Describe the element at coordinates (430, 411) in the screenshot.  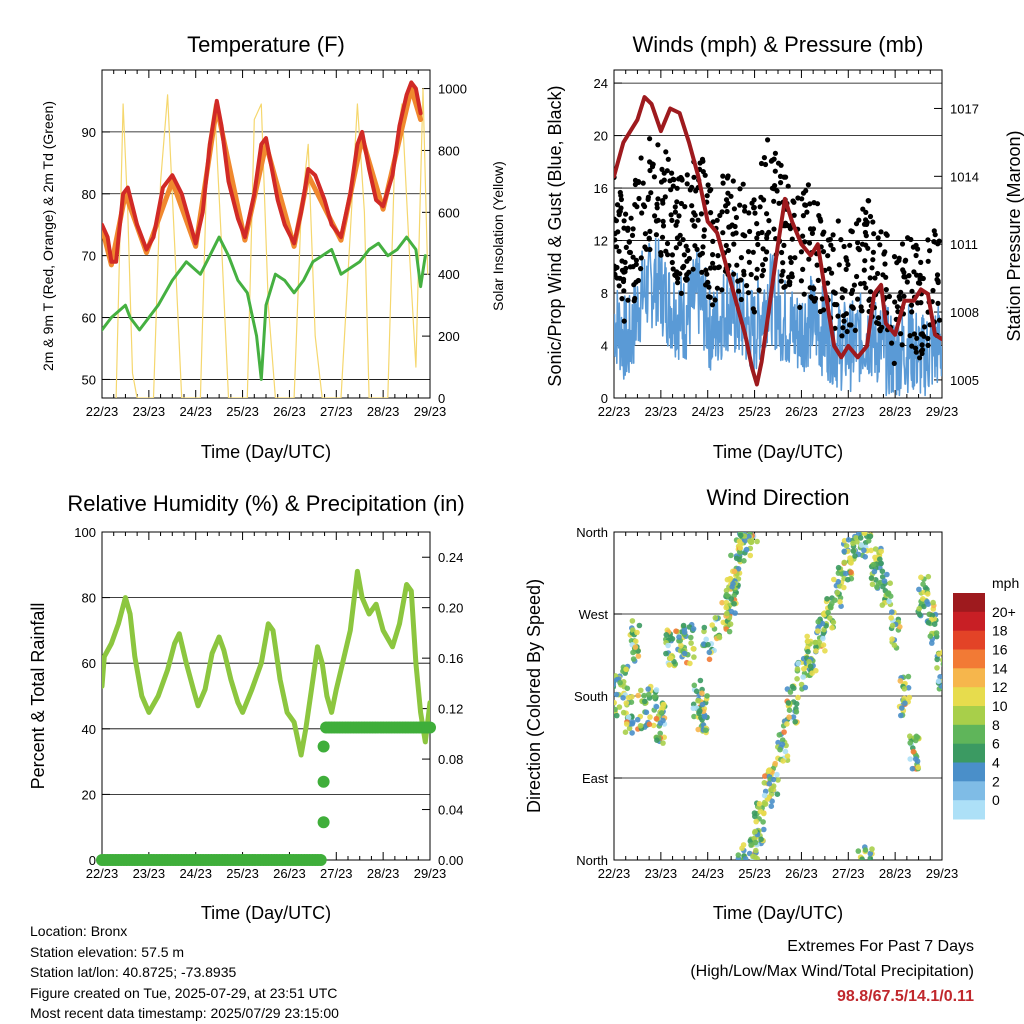
I see `temperature-x-tick-label: 29/23` at that location.